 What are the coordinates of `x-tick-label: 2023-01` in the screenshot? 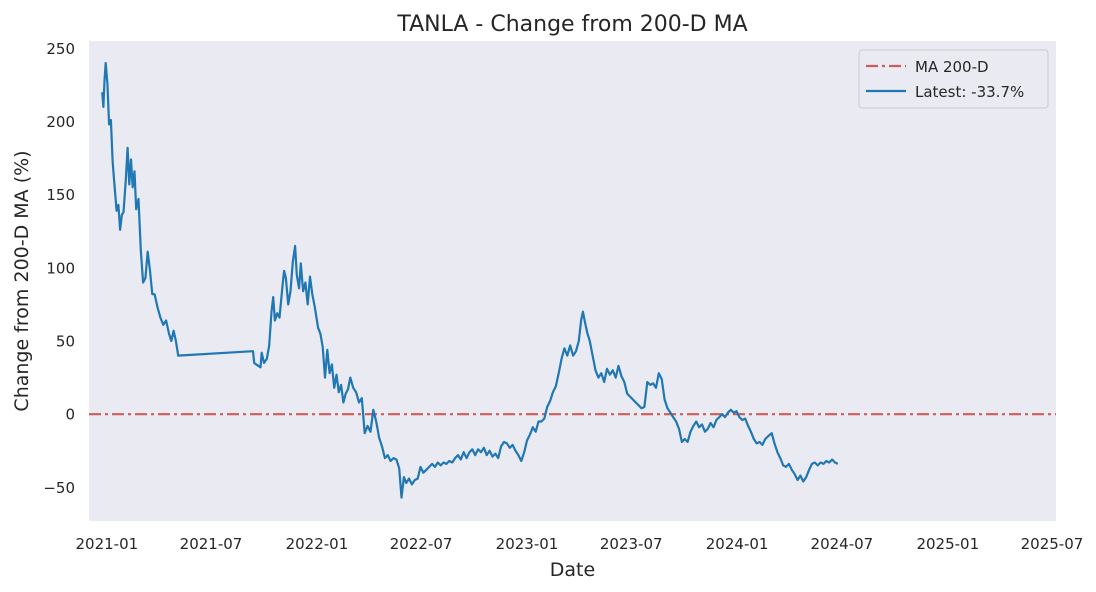 It's located at (527, 544).